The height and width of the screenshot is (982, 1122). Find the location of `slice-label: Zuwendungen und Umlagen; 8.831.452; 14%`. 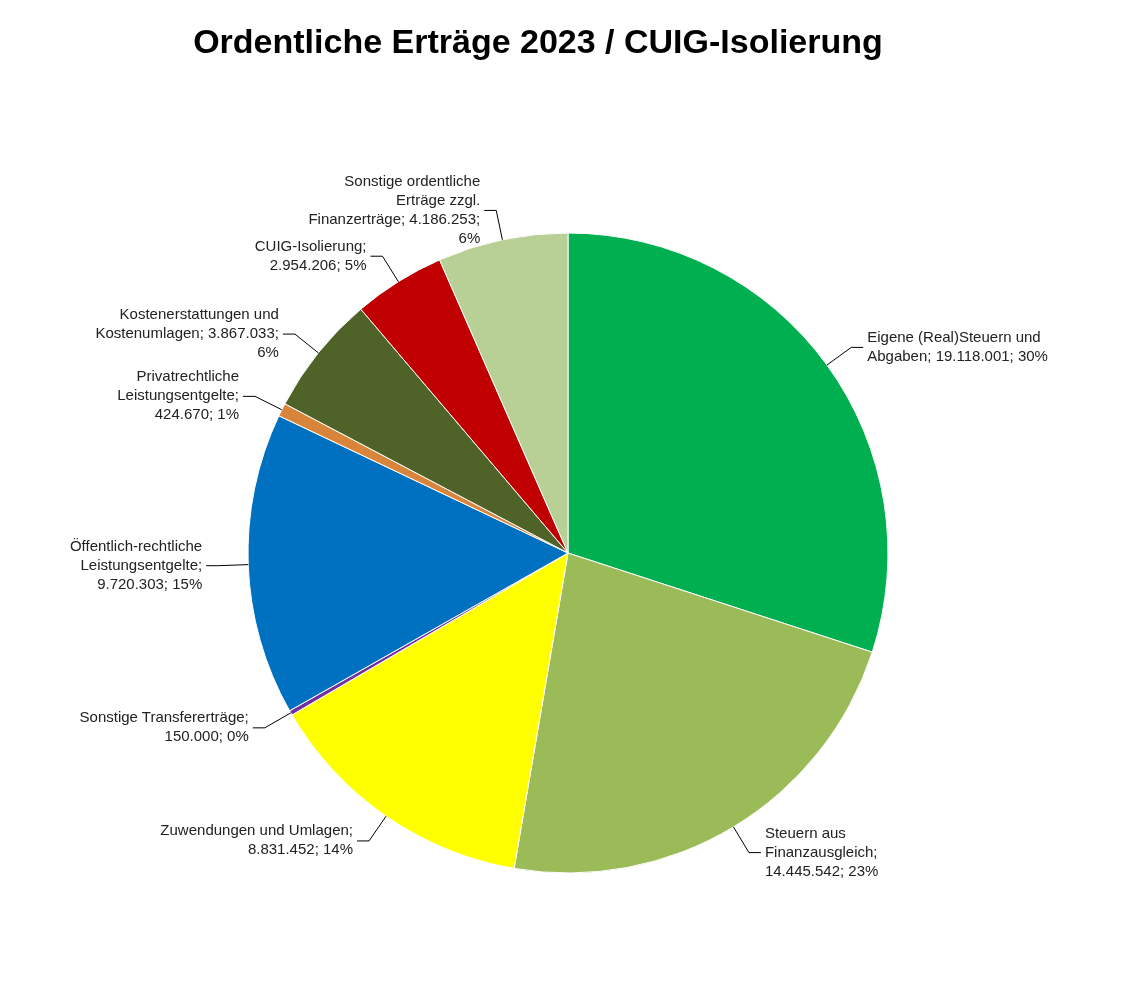

slice-label: Zuwendungen und Umlagen; 8.831.452; 14% is located at coordinates (257, 839).